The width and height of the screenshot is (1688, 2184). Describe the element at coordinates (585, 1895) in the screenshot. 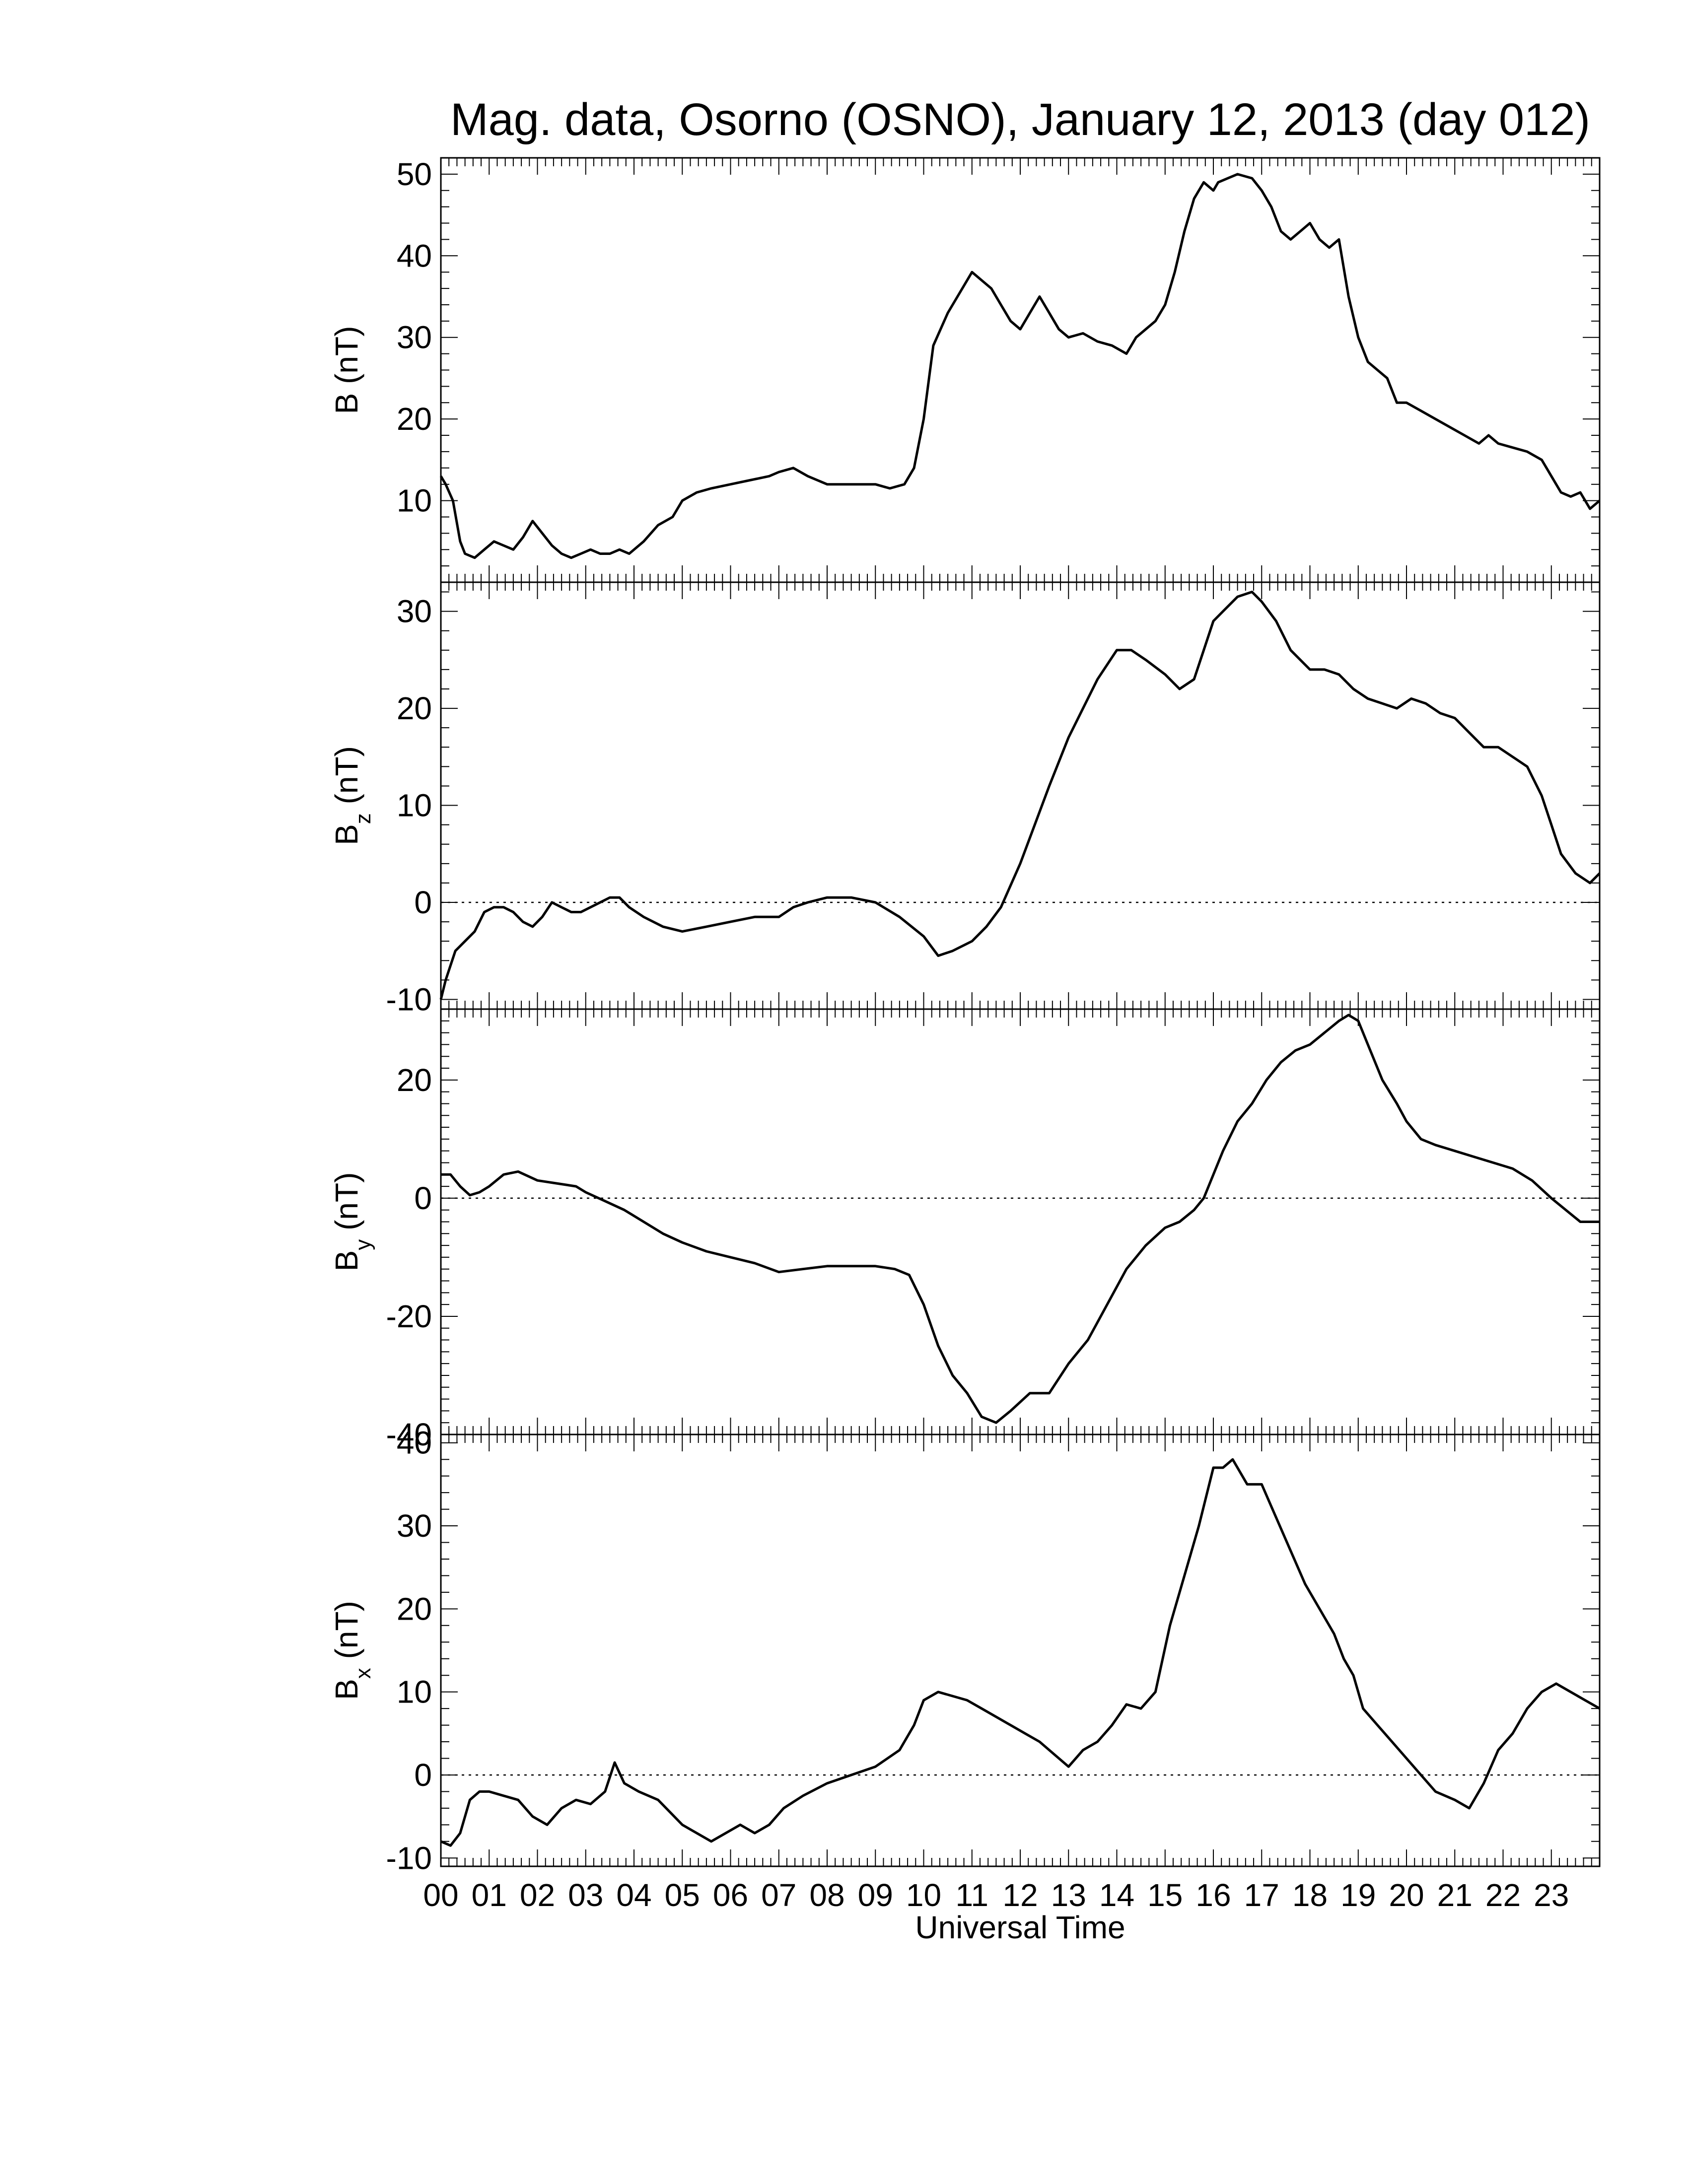

I see `x-tick-label: 03` at that location.